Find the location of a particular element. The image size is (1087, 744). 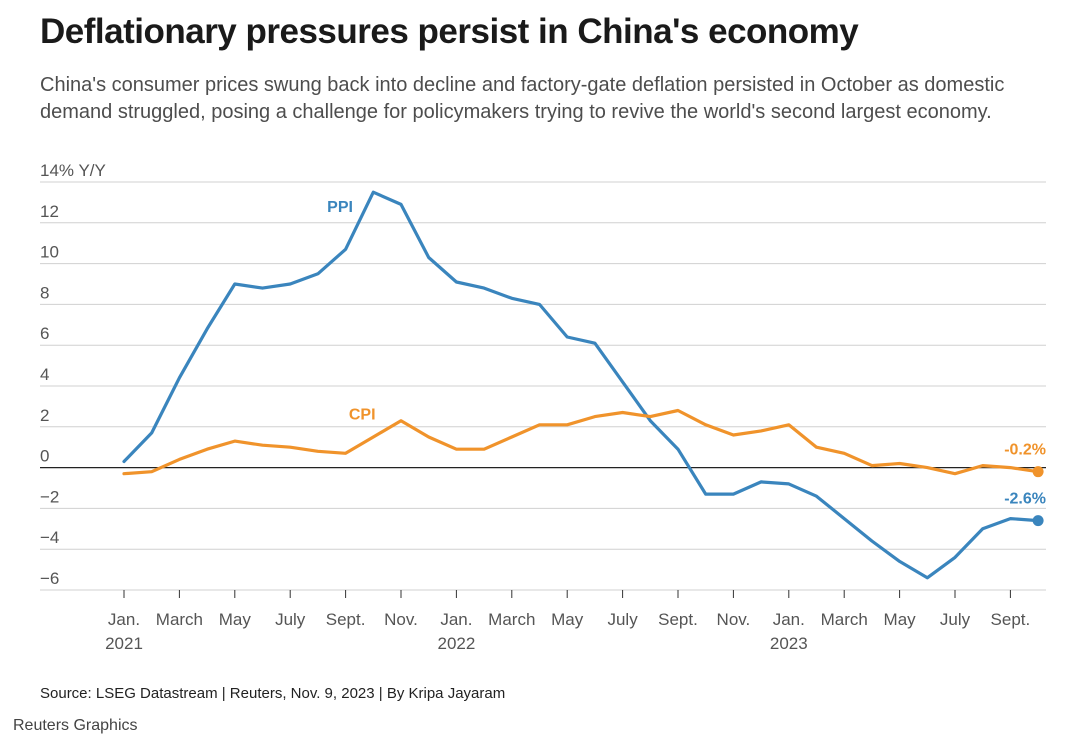

y-tick-label: 4 is located at coordinates (44, 374).